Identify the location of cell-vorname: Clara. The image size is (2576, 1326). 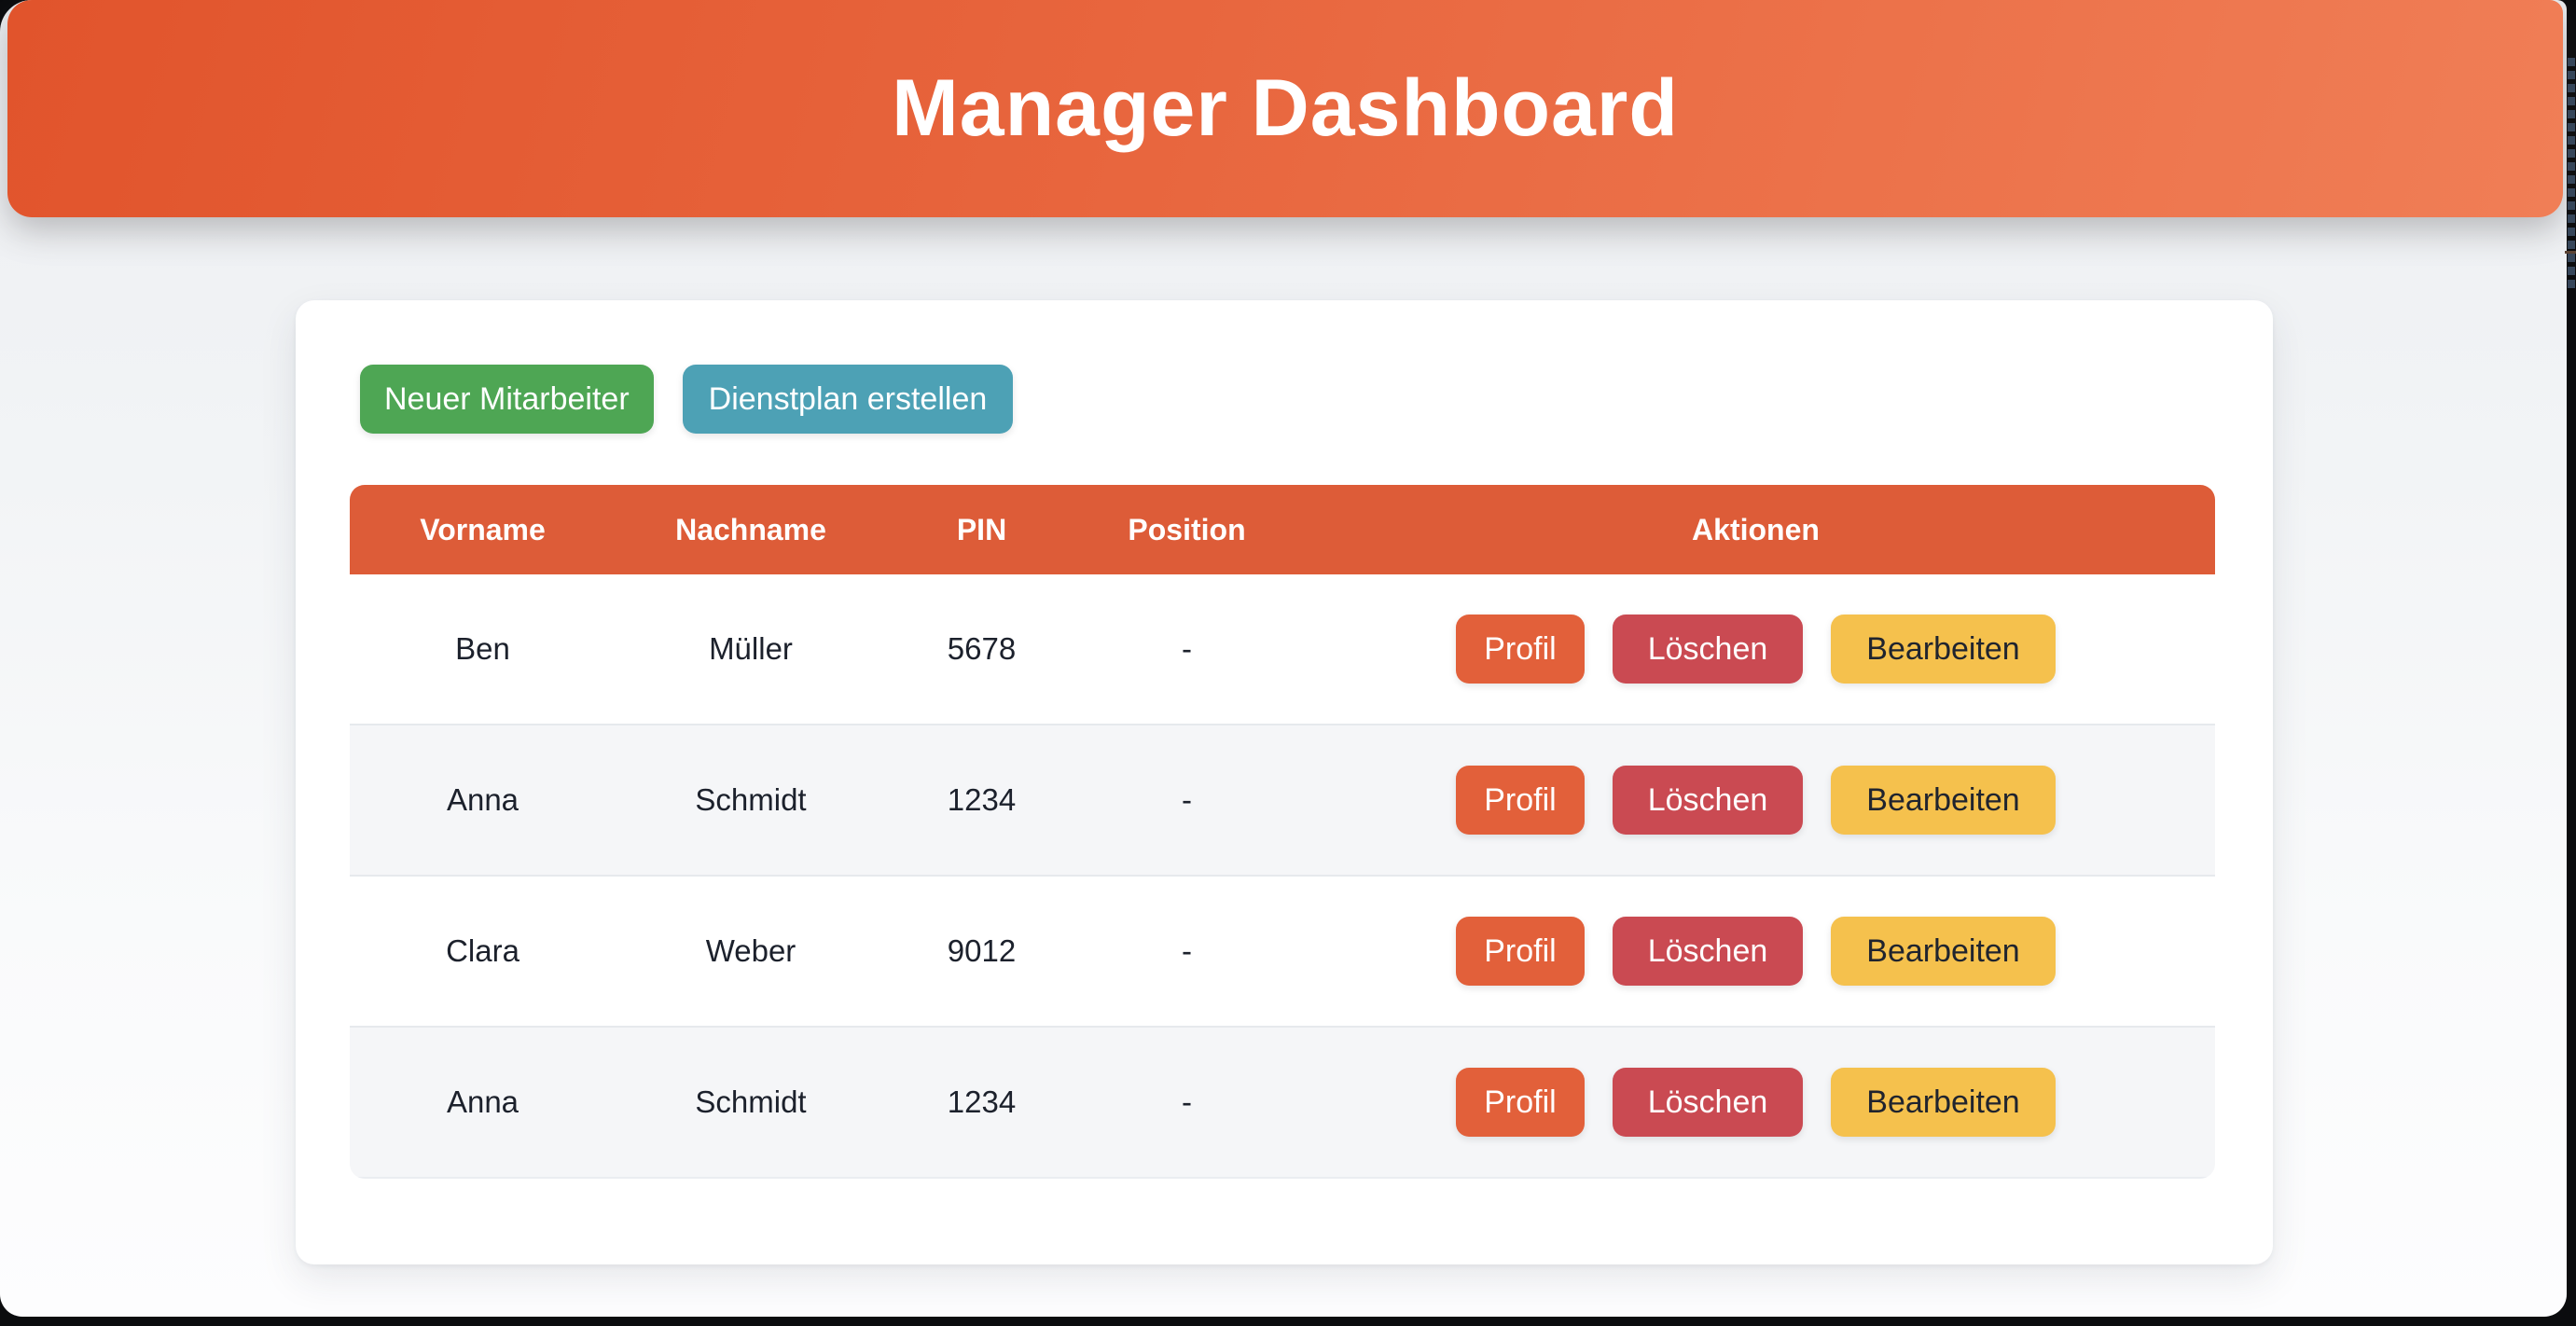
(482, 951).